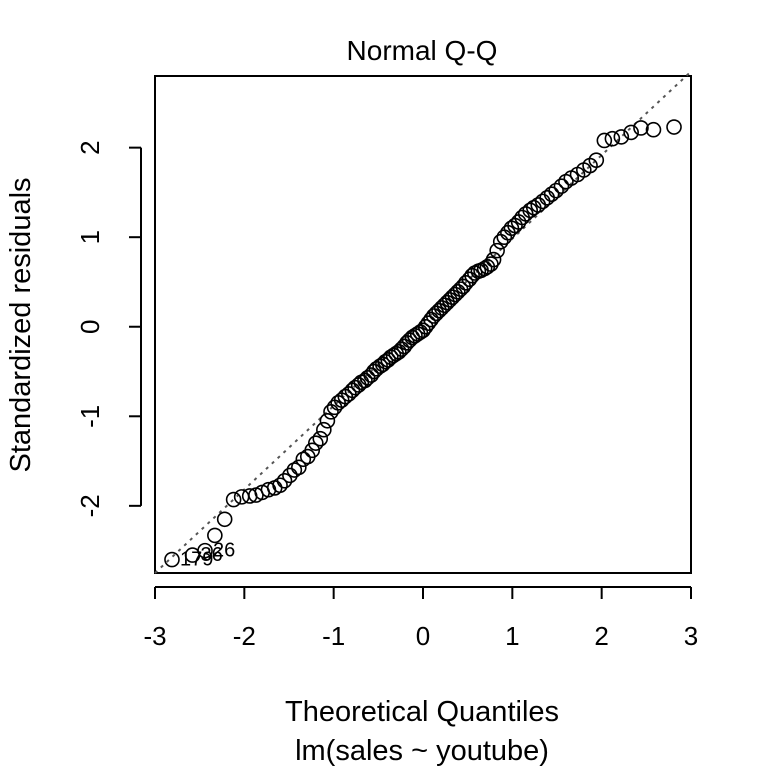  Describe the element at coordinates (90, 327) in the screenshot. I see `y-tick-label: 0` at that location.